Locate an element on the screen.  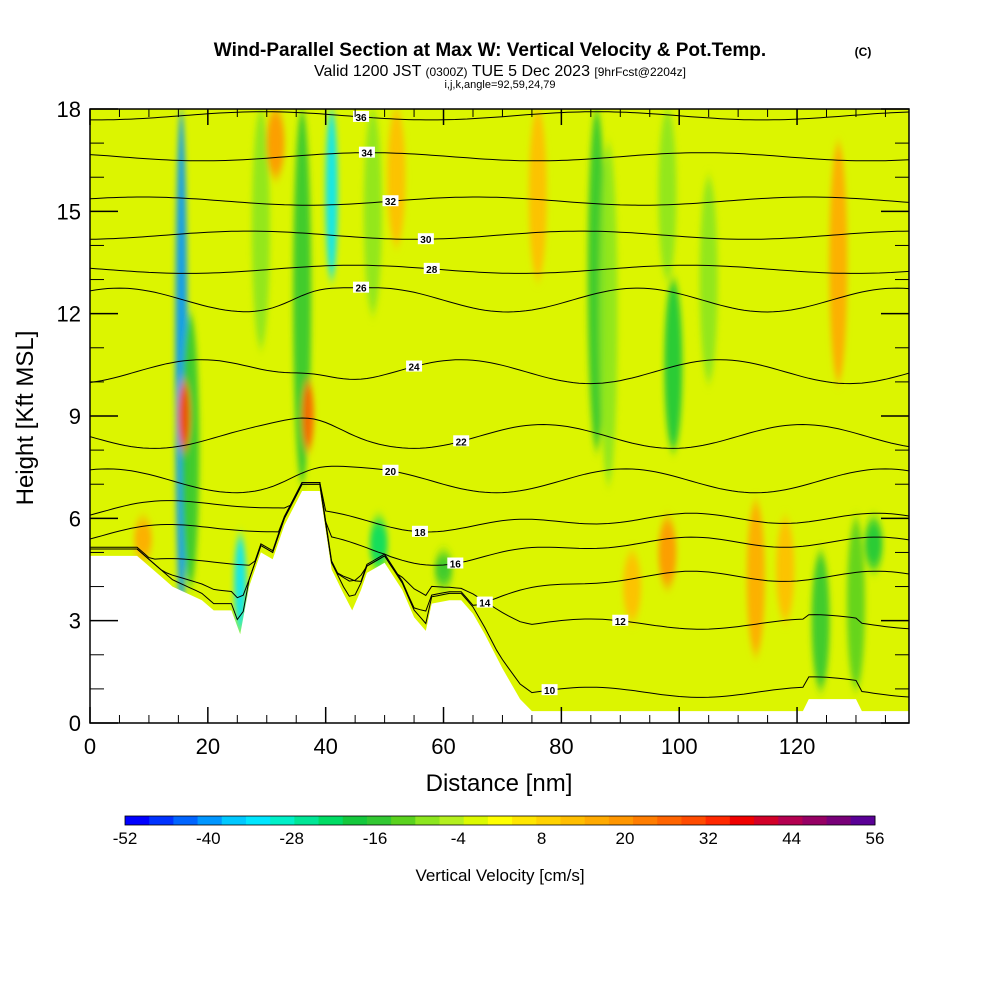
contour-label-10: 10 is located at coordinates (550, 691).